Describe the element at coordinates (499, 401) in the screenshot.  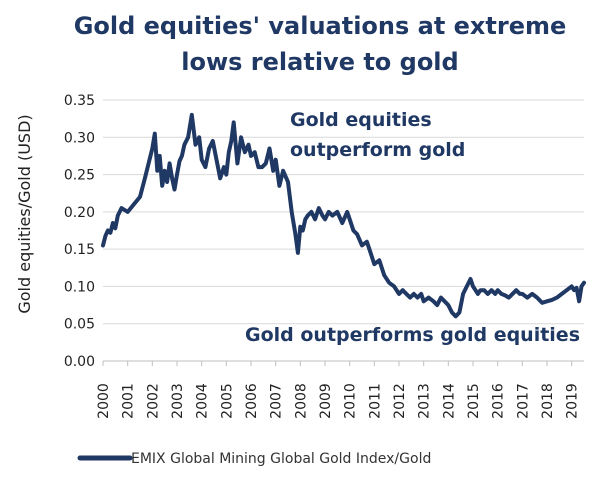
I see `x-tick-label: 2016` at that location.